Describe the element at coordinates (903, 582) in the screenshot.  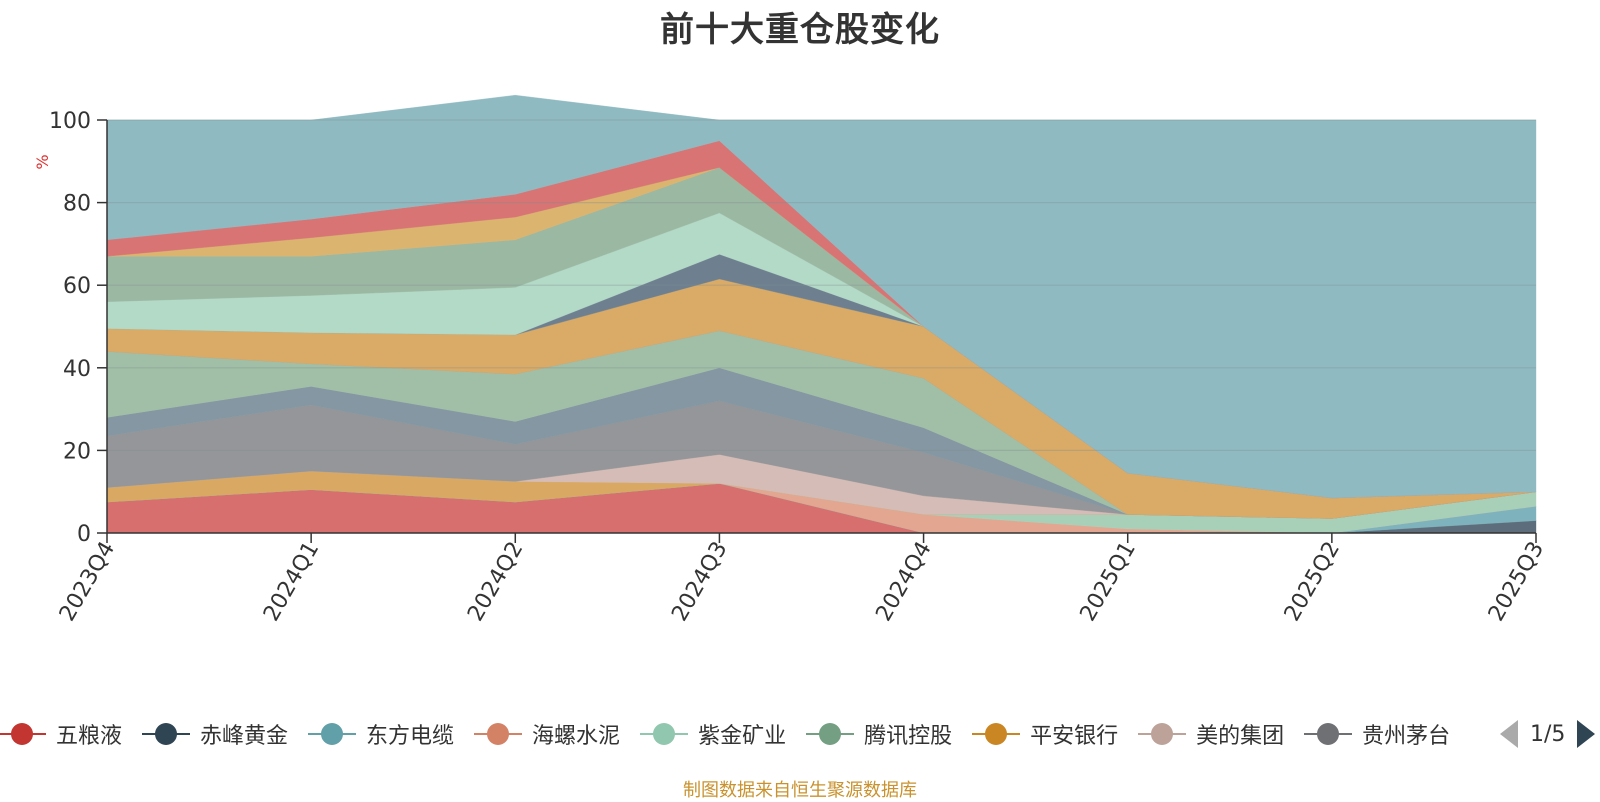
I see `x-tick-label-4: 2024Q4` at that location.